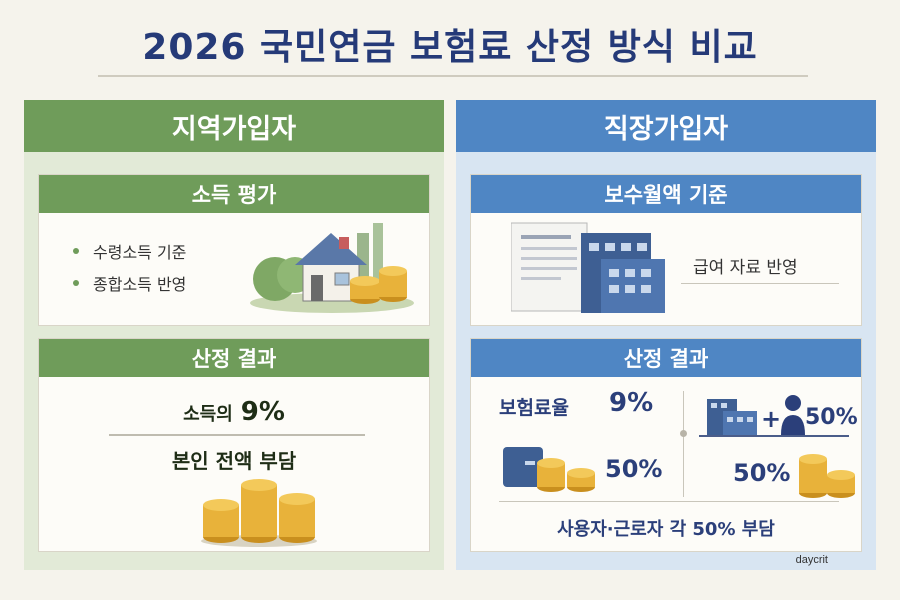 The width and height of the screenshot is (900, 600). I want to click on salary-card-title: 보수월액 기준, so click(666, 194).